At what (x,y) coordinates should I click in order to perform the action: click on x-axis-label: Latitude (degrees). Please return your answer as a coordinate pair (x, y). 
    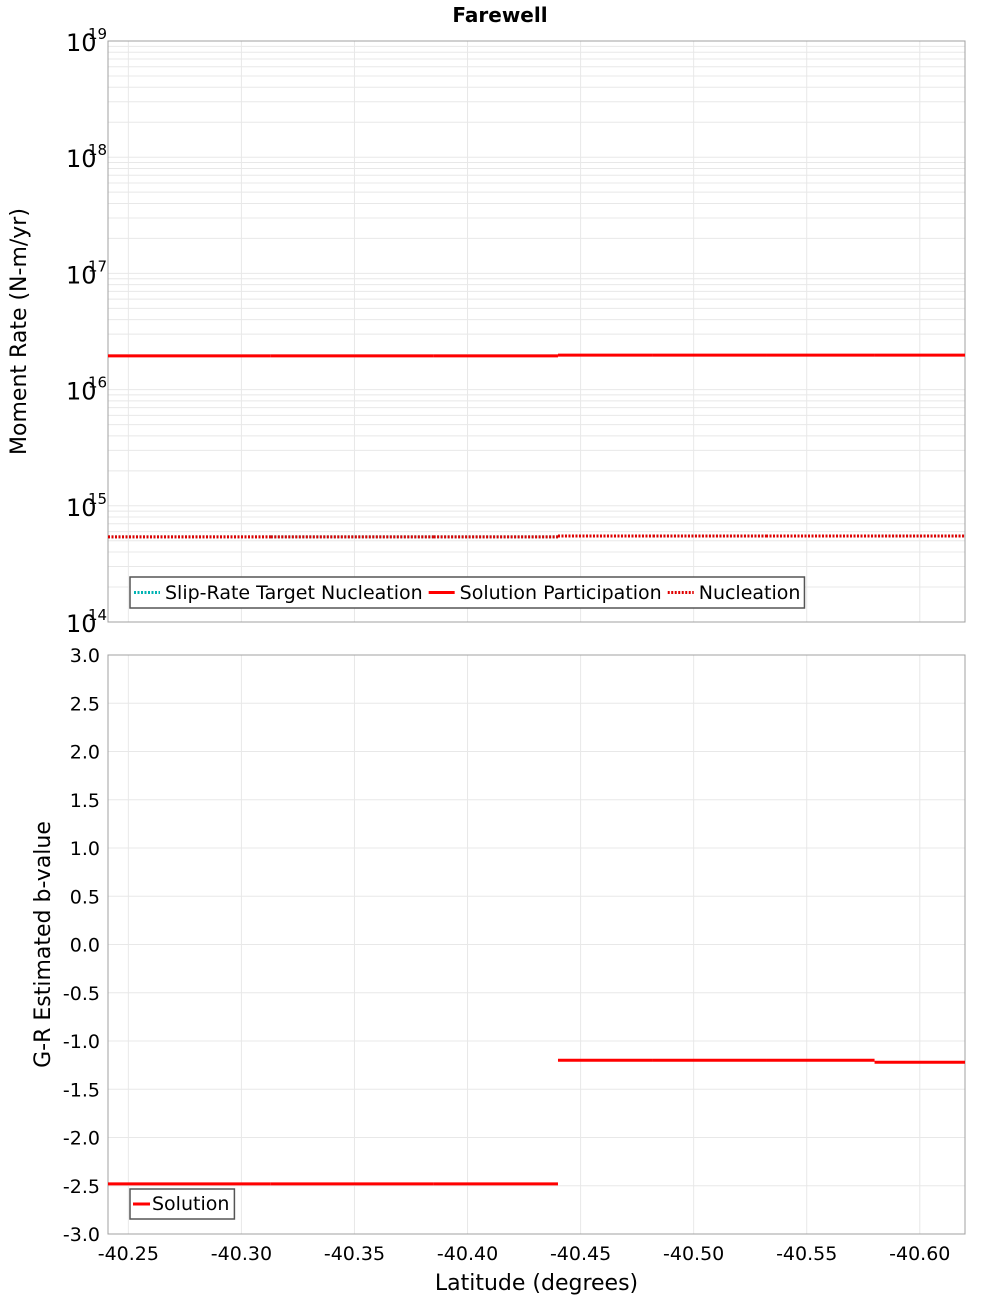
    Looking at the image, I should click on (536, 1283).